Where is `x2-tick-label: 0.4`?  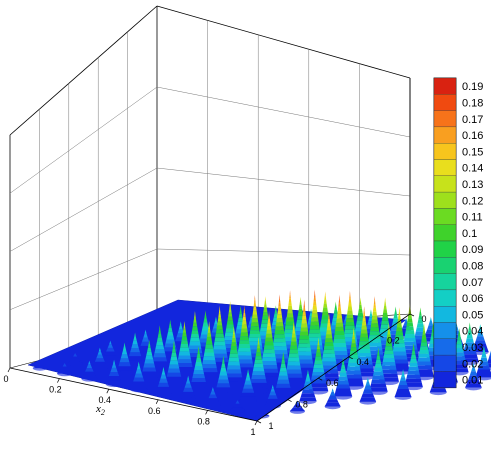 x2-tick-label: 0.4 is located at coordinates (105, 400).